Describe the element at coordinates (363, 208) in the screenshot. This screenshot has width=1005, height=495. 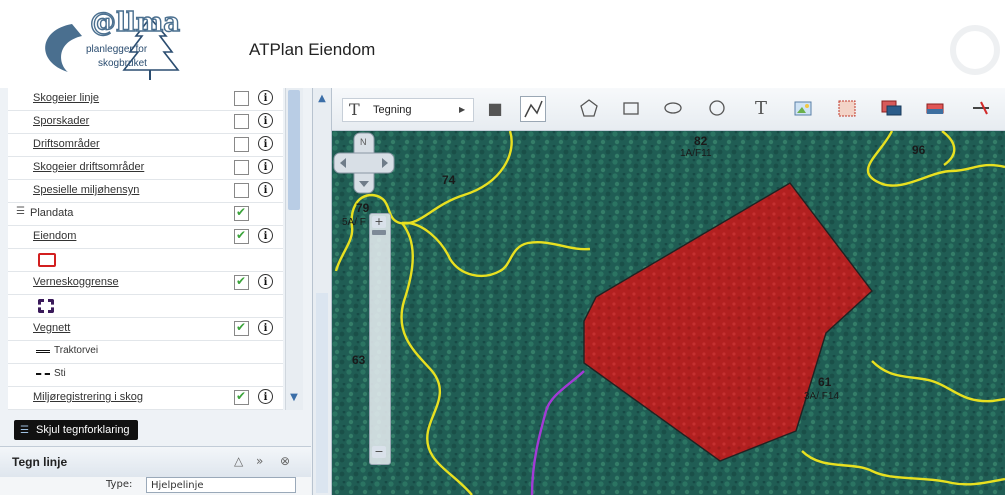
I see `stand-label-79: 79` at that location.